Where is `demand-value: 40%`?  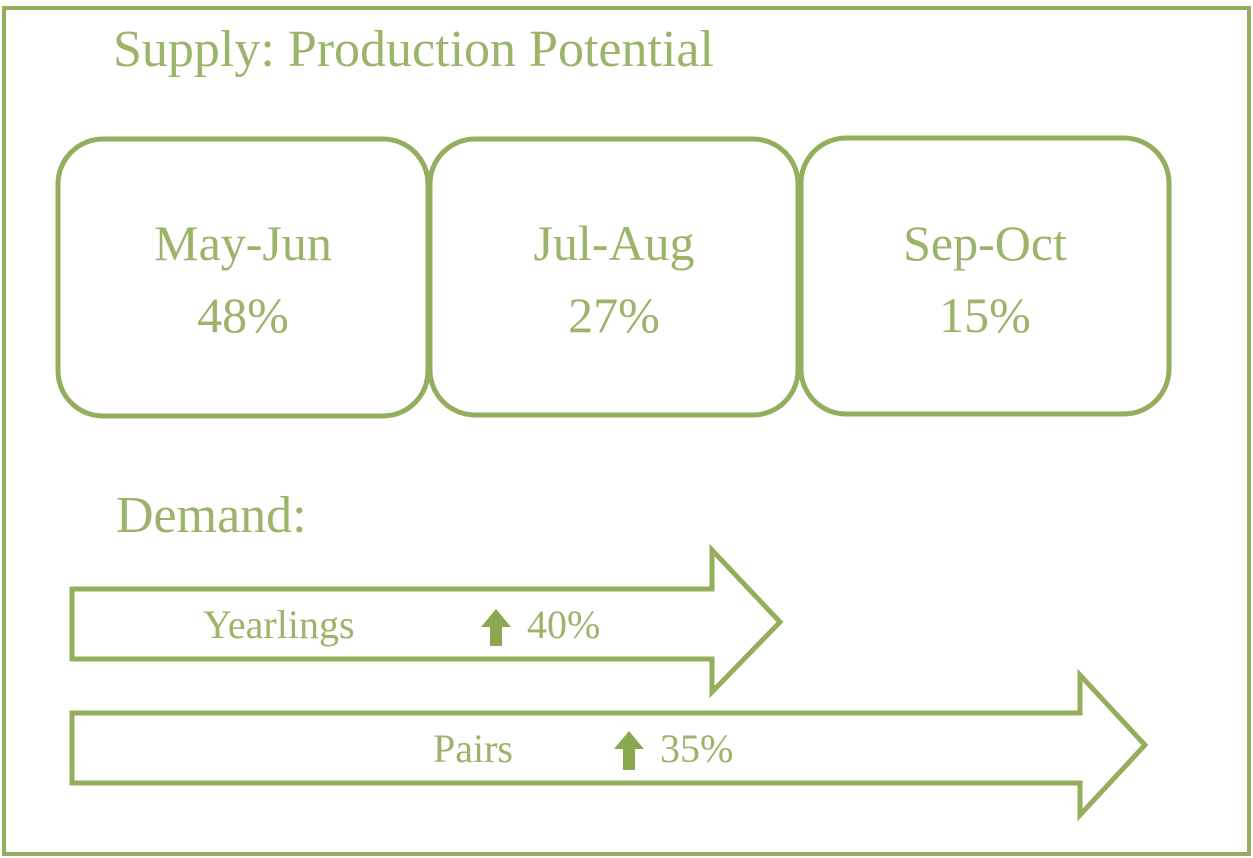
demand-value: 40% is located at coordinates (563, 624).